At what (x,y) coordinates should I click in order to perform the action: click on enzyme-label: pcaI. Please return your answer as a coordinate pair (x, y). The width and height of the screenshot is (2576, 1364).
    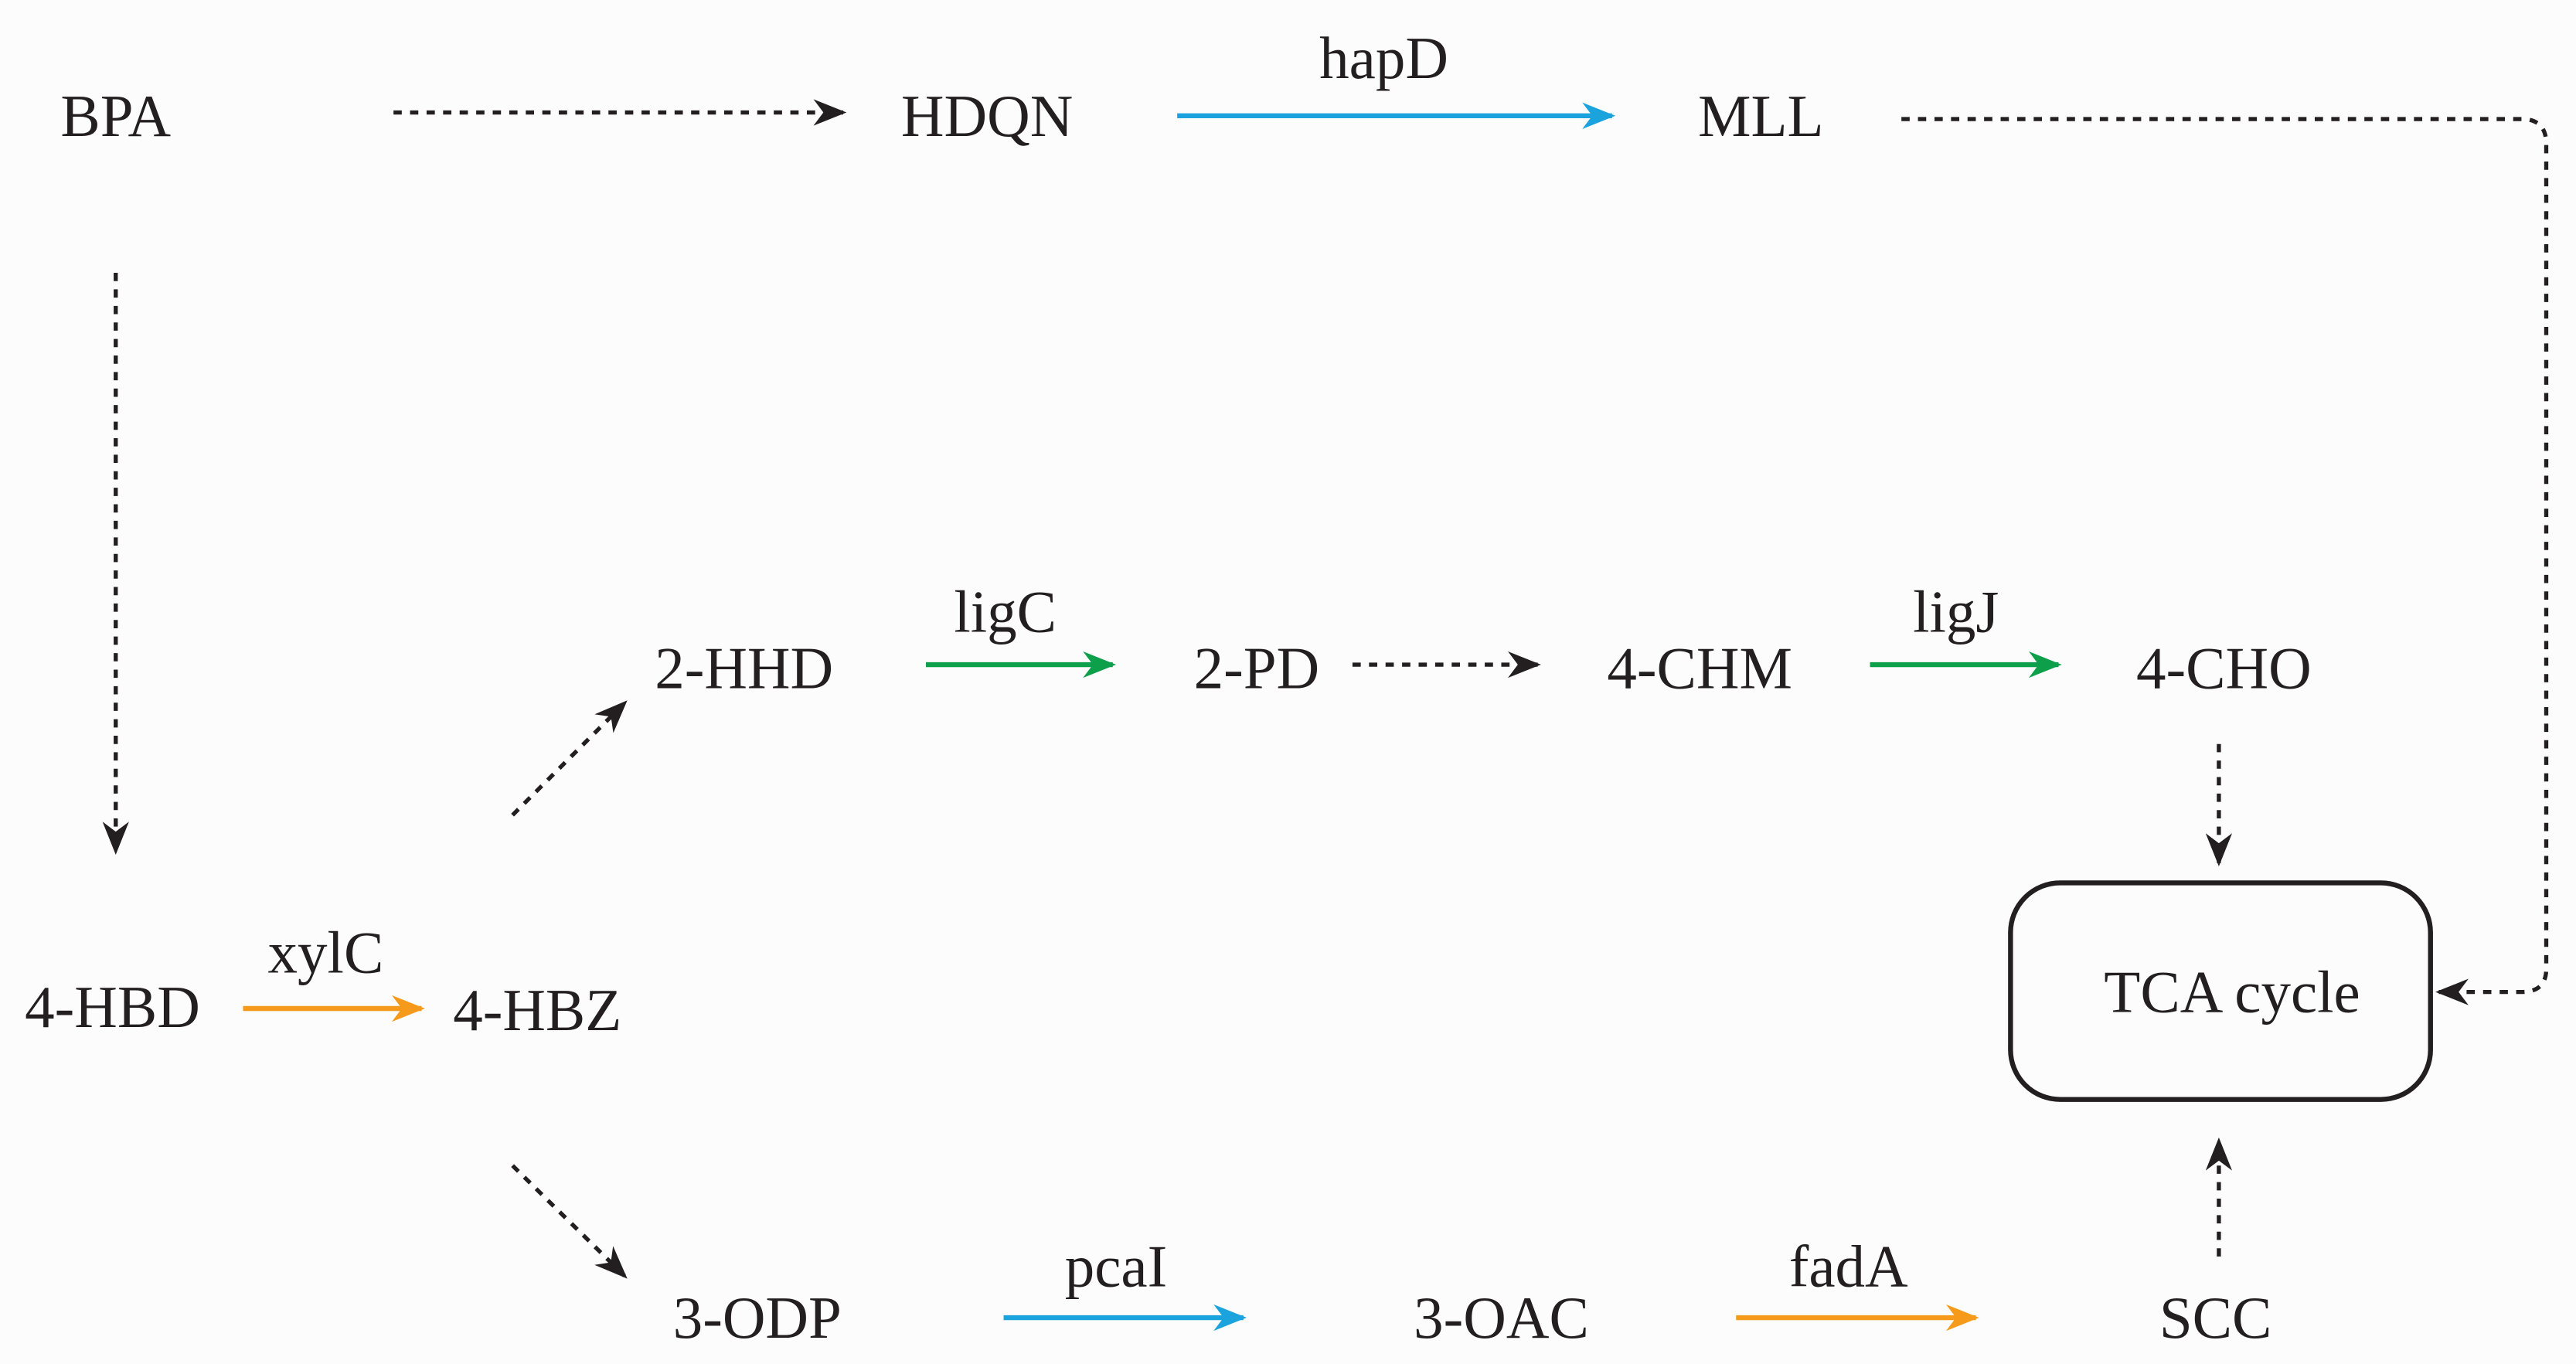
    Looking at the image, I should click on (1116, 1266).